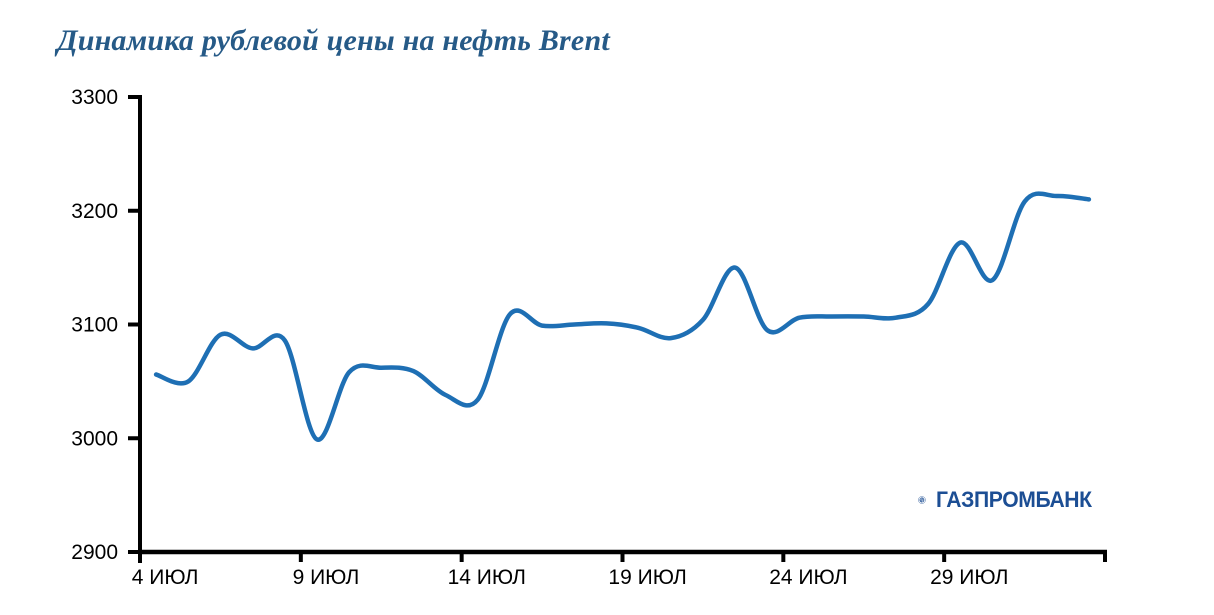  What do you see at coordinates (333, 40) in the screenshot?
I see `chart-title: Динамика рублевой цены на нефть Brent` at bounding box center [333, 40].